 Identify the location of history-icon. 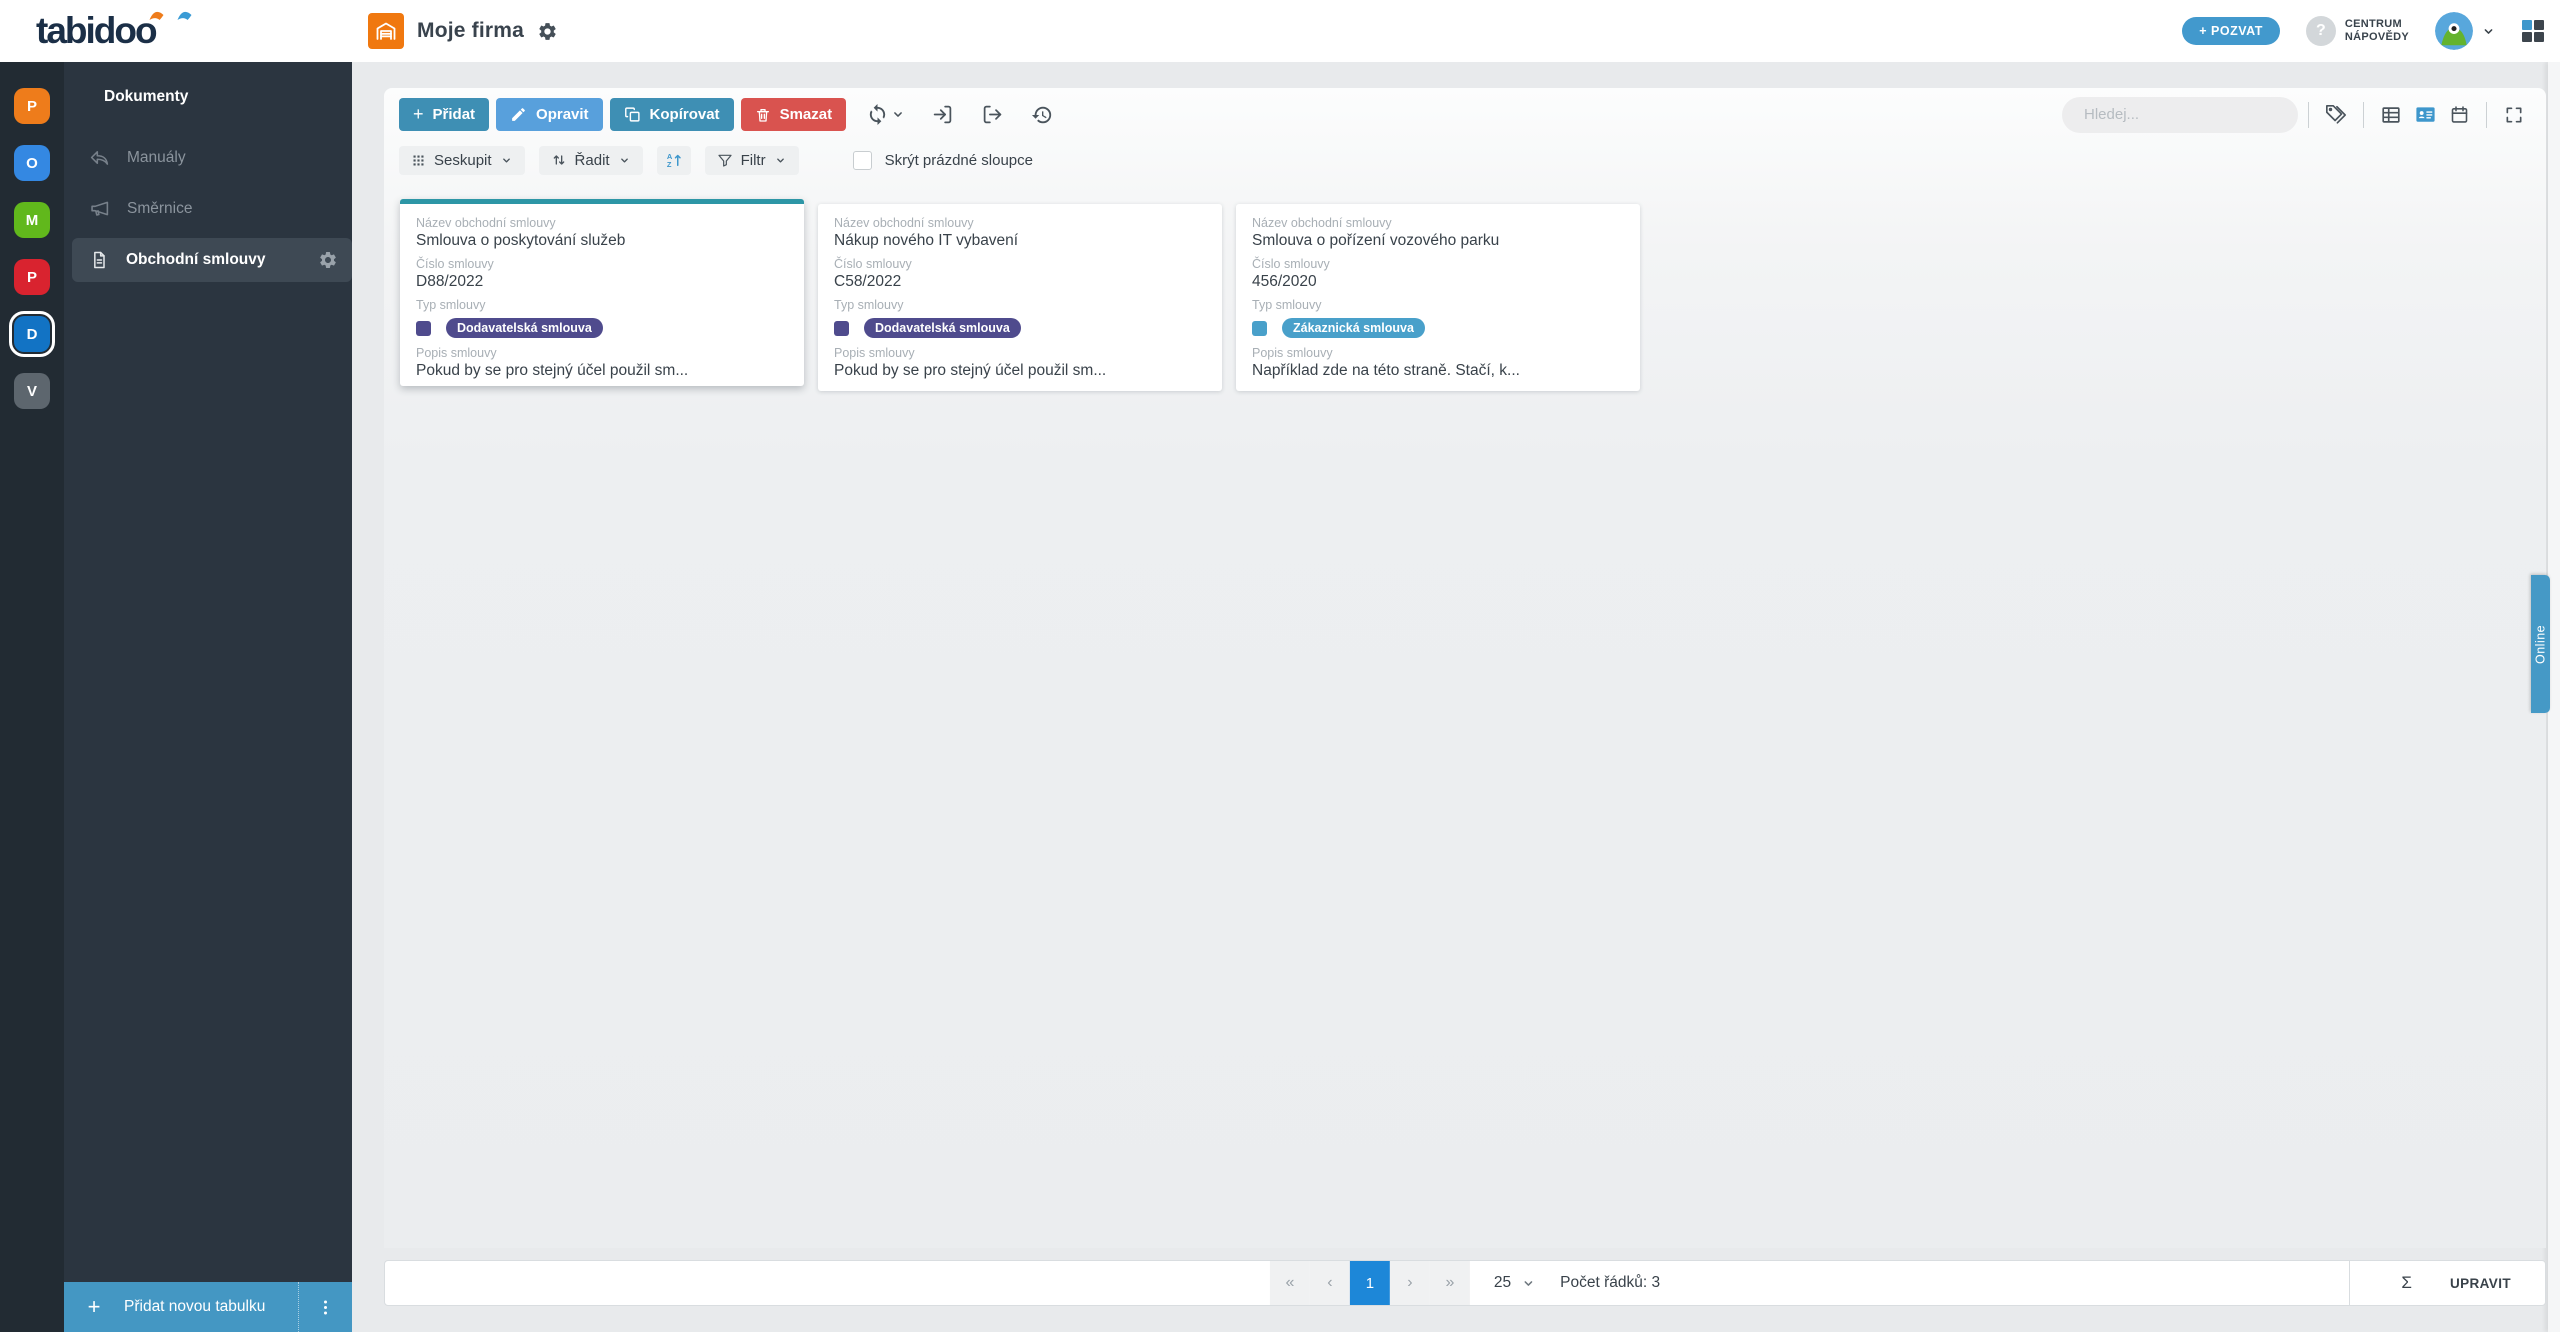
(1042, 115).